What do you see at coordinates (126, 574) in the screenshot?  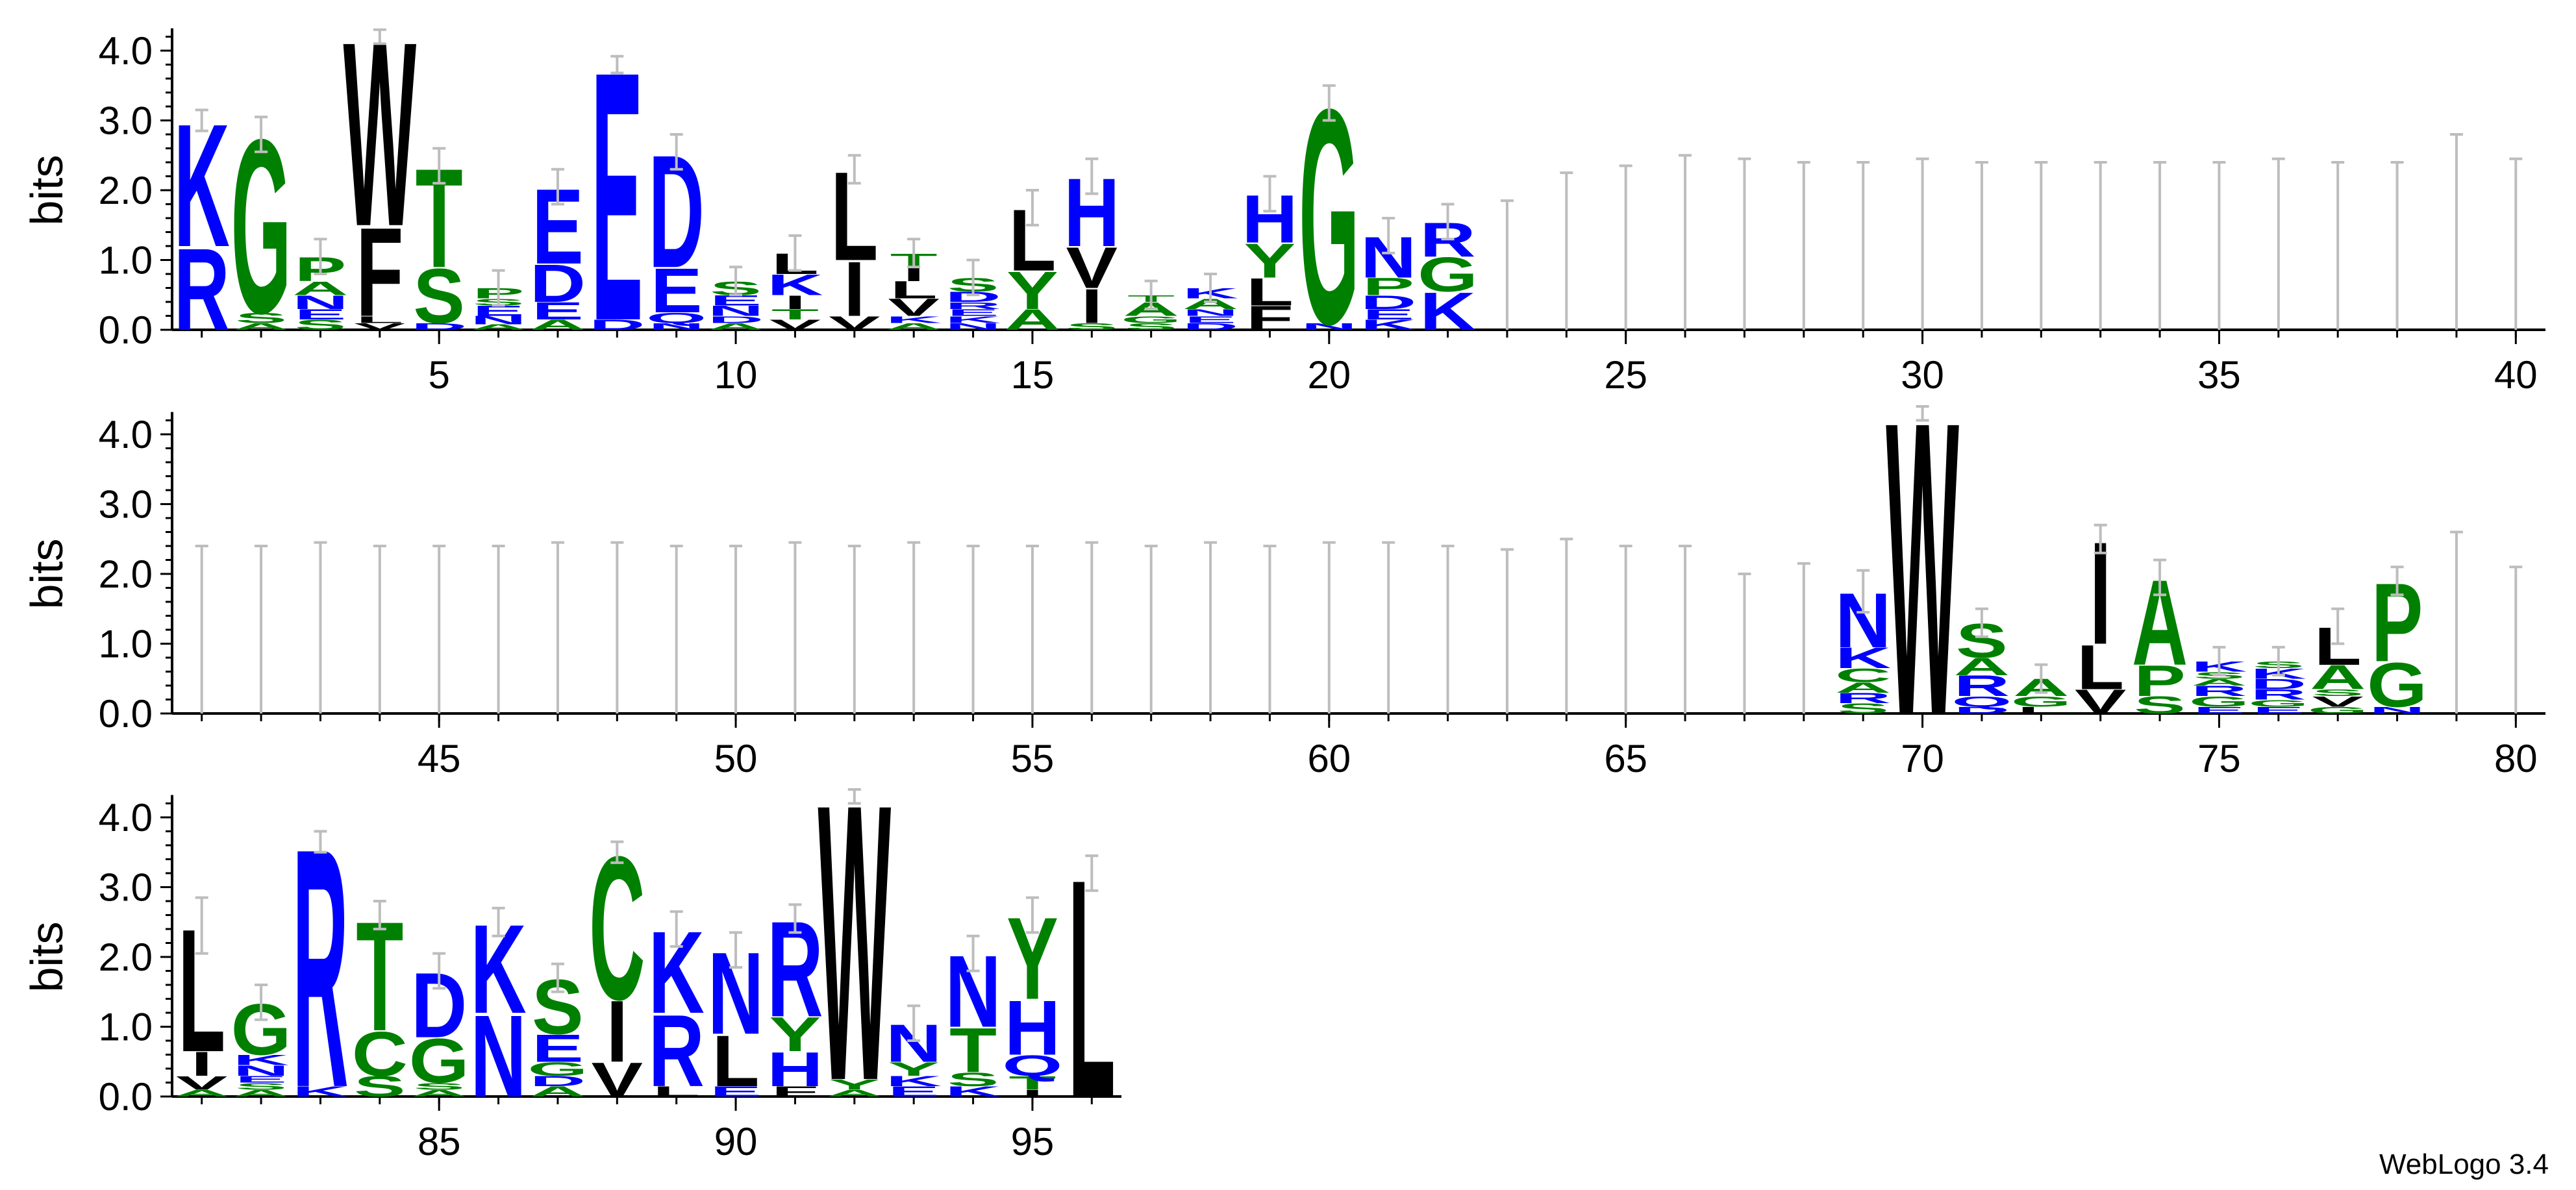 I see `y-tick-label: 2.0` at bounding box center [126, 574].